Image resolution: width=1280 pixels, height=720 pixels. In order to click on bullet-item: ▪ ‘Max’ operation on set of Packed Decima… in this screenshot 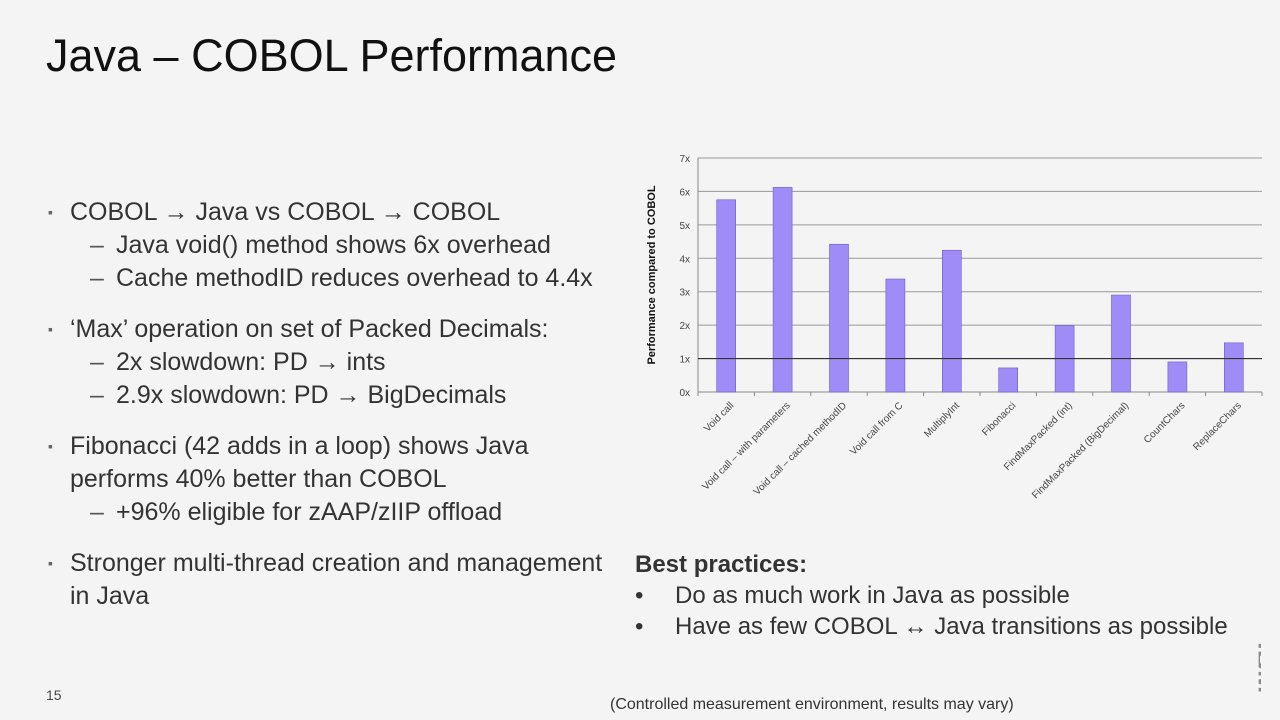, I will do `click(338, 329)`.